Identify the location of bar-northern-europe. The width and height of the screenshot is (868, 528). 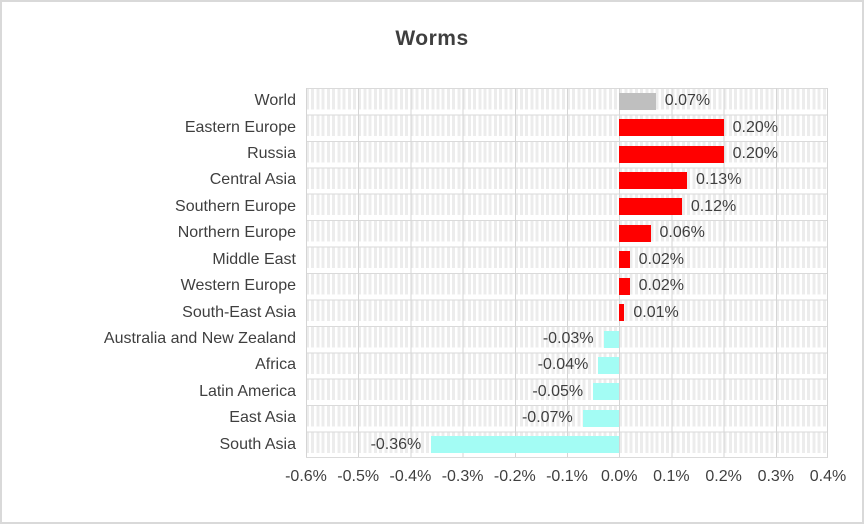
(635, 233).